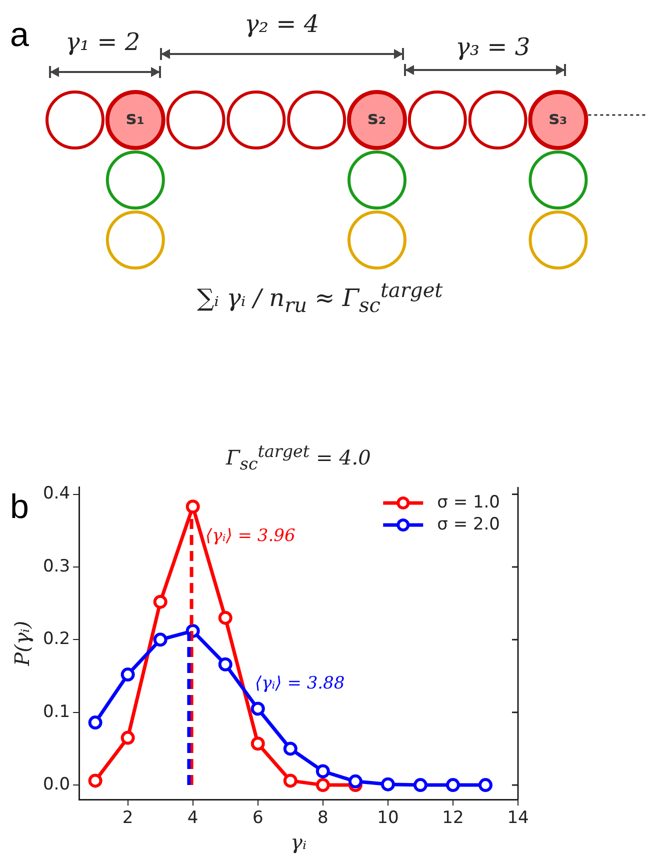  What do you see at coordinates (377, 118) in the screenshot?
I see `text: s₂` at bounding box center [377, 118].